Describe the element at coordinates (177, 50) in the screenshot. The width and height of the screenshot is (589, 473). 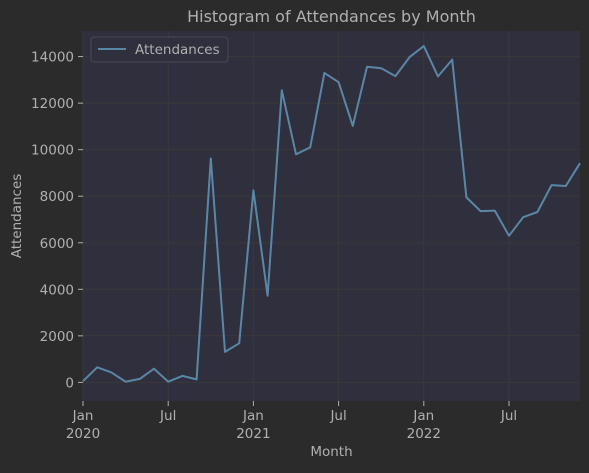
I see `legend-label: Attendances` at that location.